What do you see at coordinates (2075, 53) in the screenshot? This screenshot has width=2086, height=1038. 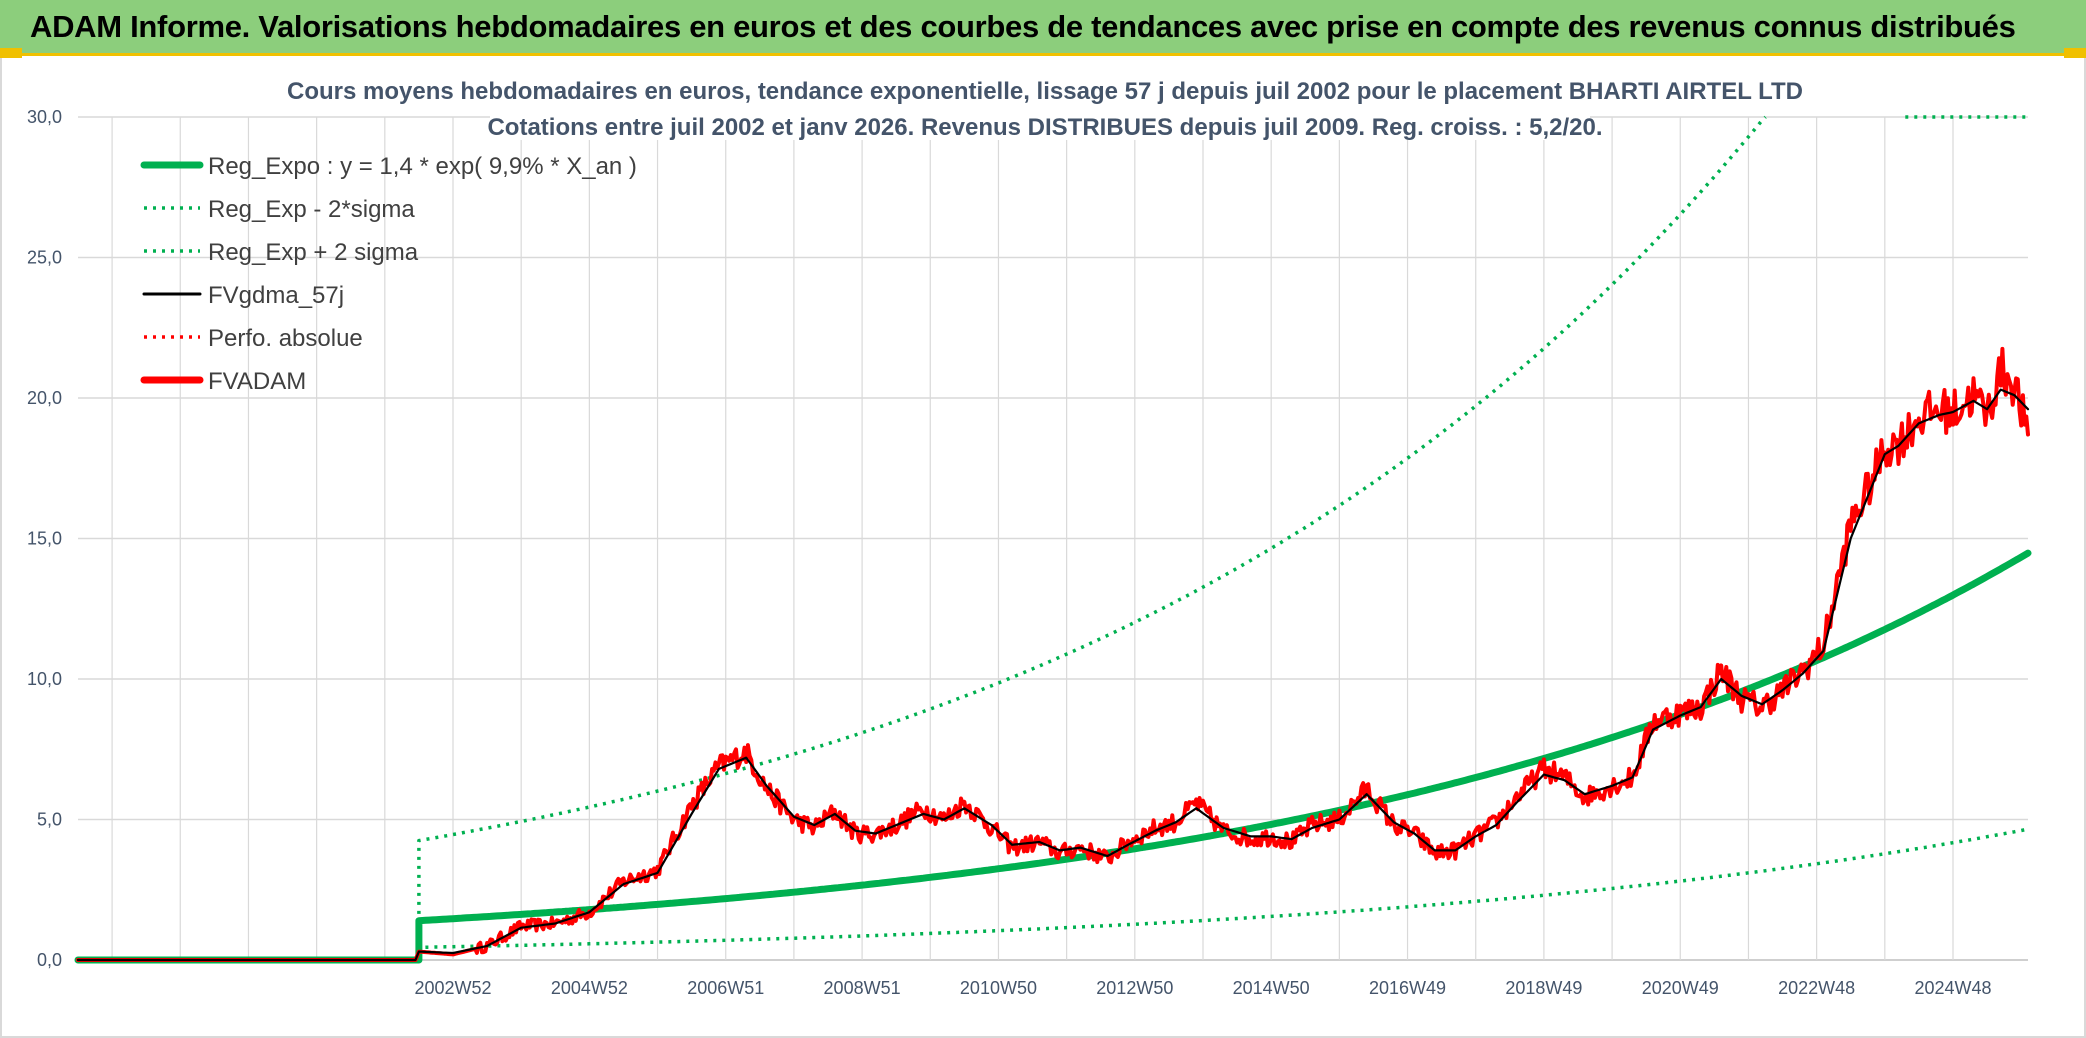 I see `right-corner-accent` at bounding box center [2075, 53].